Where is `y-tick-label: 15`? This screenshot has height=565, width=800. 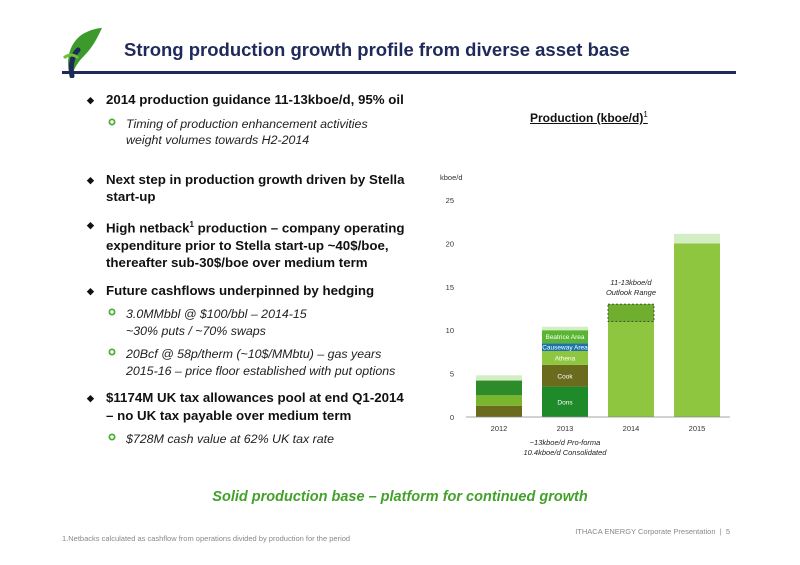
y-tick-label: 15 is located at coordinates (450, 287).